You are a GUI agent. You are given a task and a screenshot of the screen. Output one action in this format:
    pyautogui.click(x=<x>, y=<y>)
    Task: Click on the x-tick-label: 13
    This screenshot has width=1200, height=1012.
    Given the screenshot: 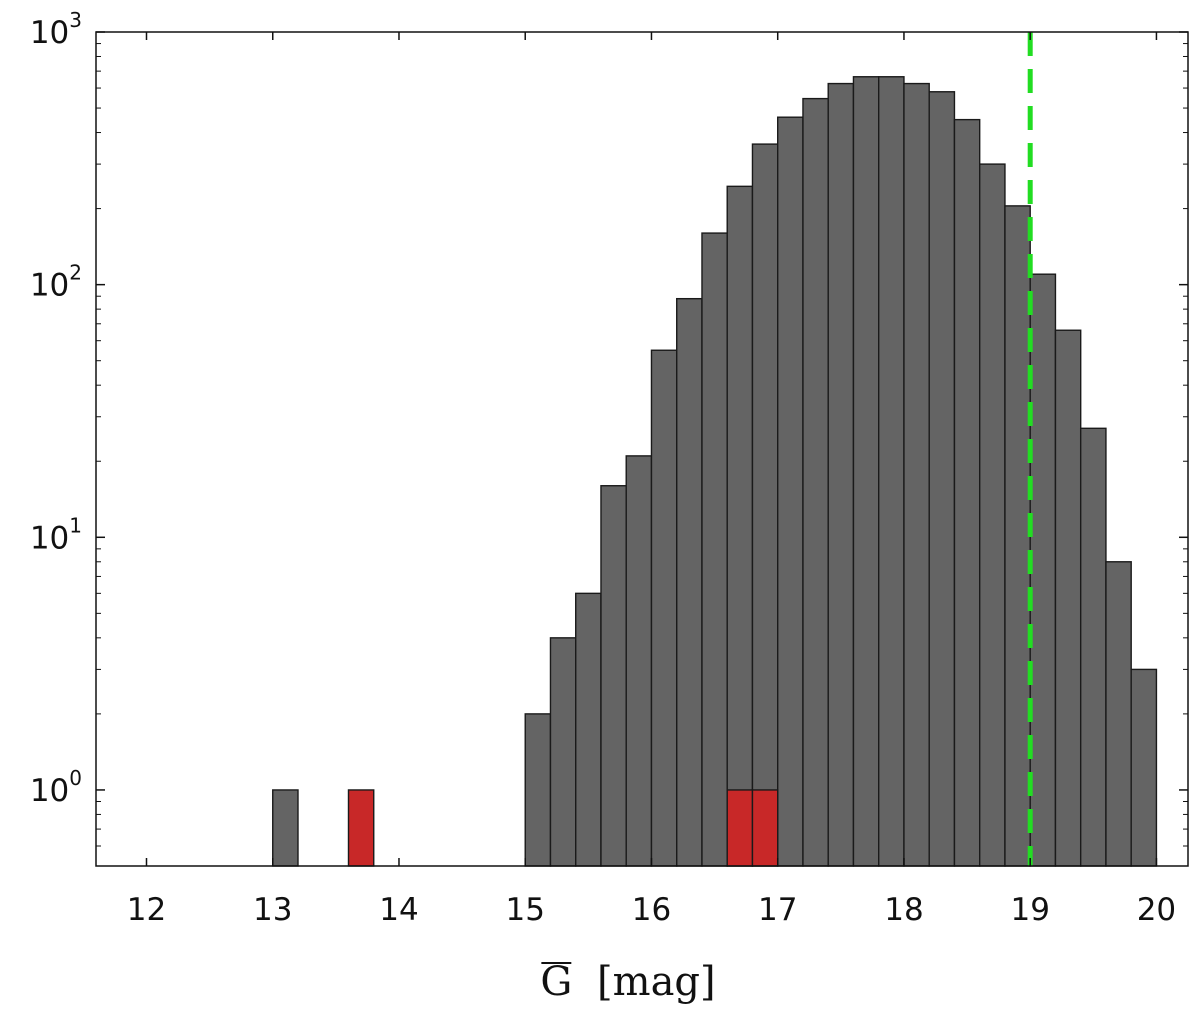 What is the action you would take?
    pyautogui.click(x=272, y=910)
    